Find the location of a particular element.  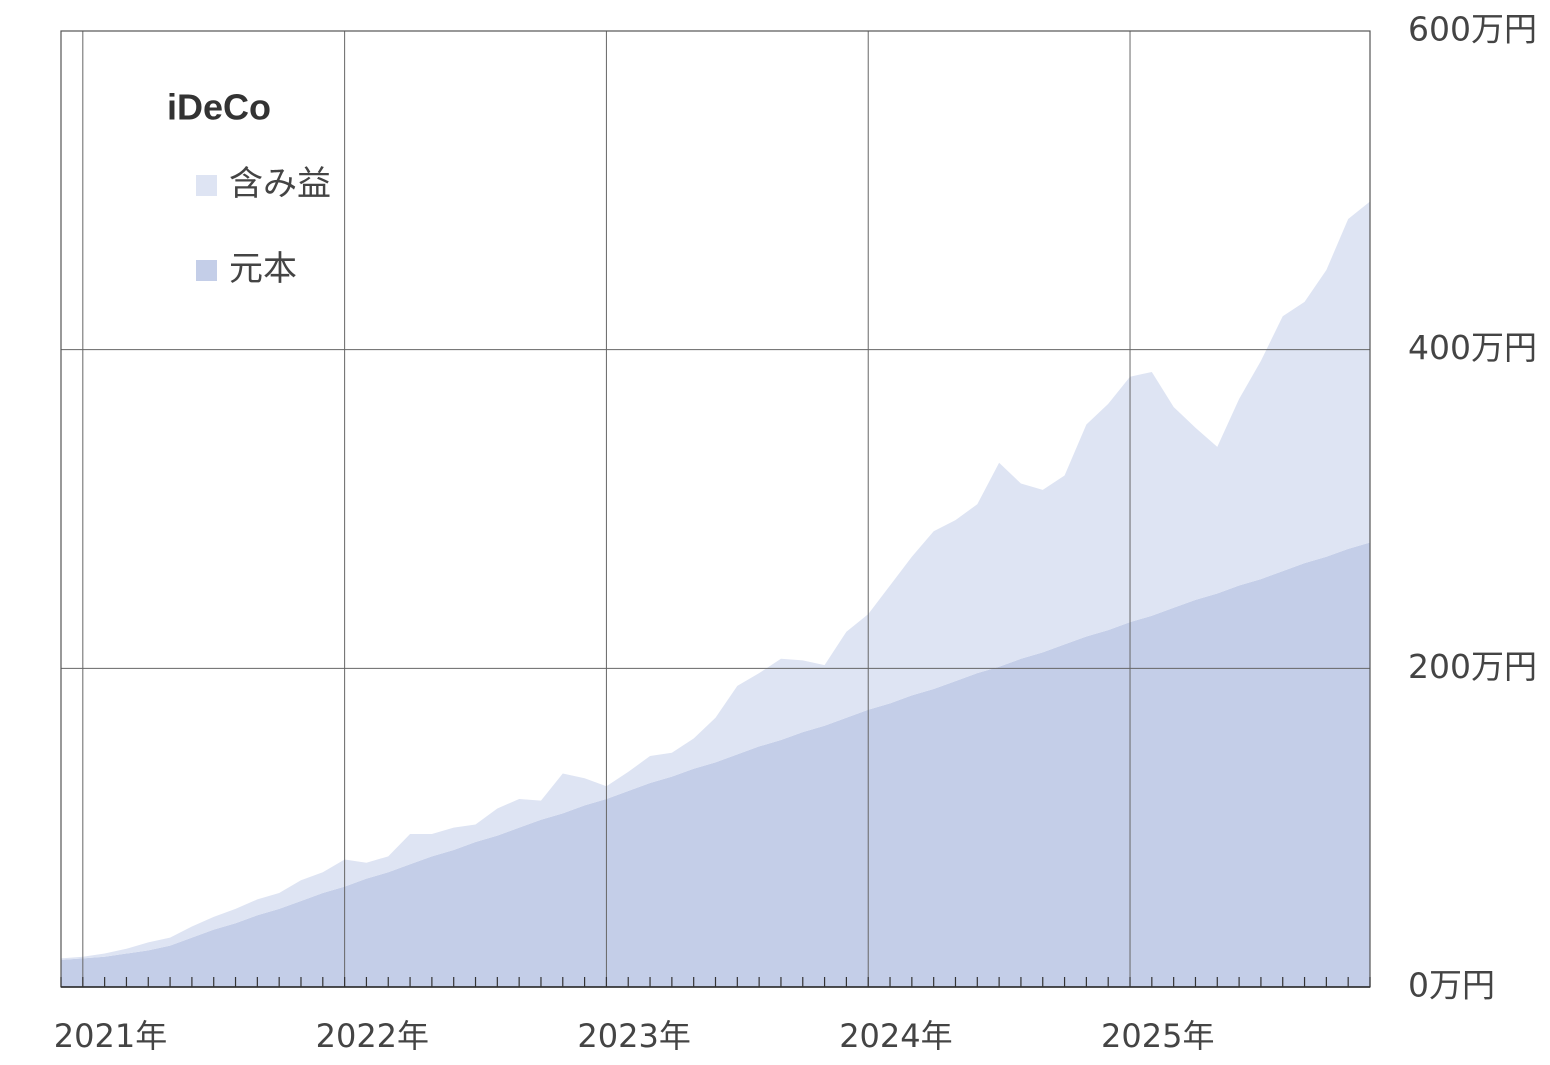

legend-title: iDeCo is located at coordinates (219, 107).